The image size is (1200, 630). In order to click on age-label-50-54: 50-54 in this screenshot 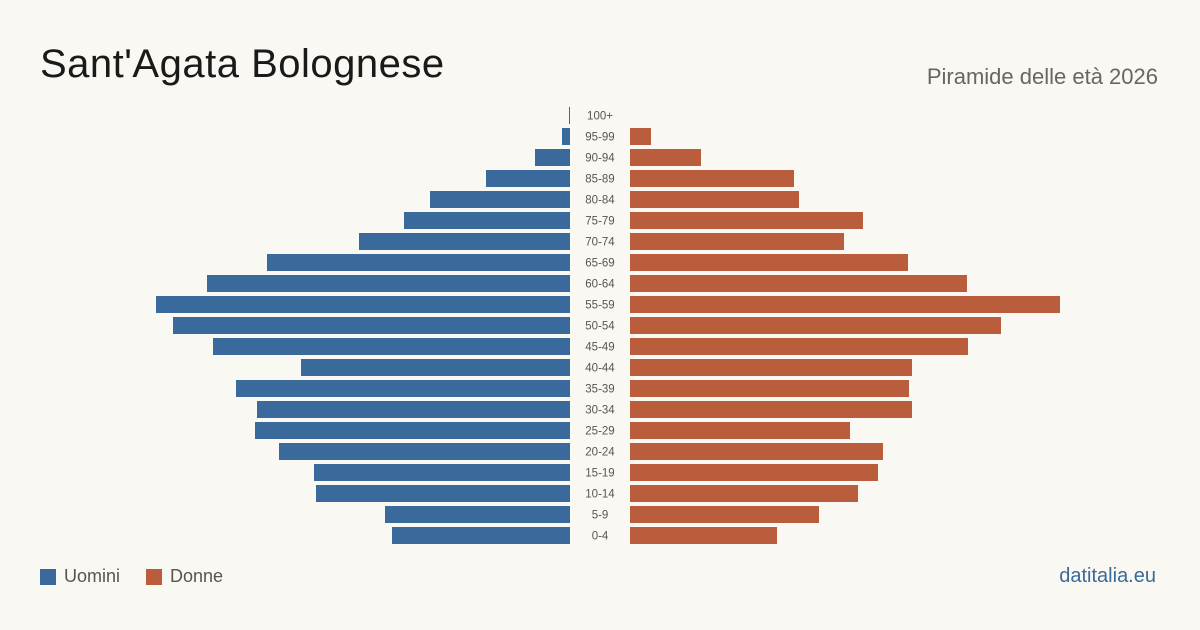, I will do `click(600, 327)`.